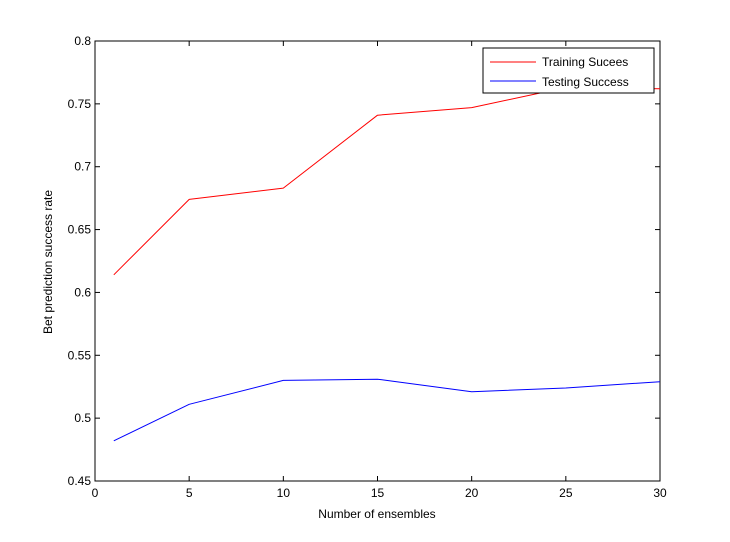  What do you see at coordinates (189, 493) in the screenshot?
I see `x-tick-label: 5` at bounding box center [189, 493].